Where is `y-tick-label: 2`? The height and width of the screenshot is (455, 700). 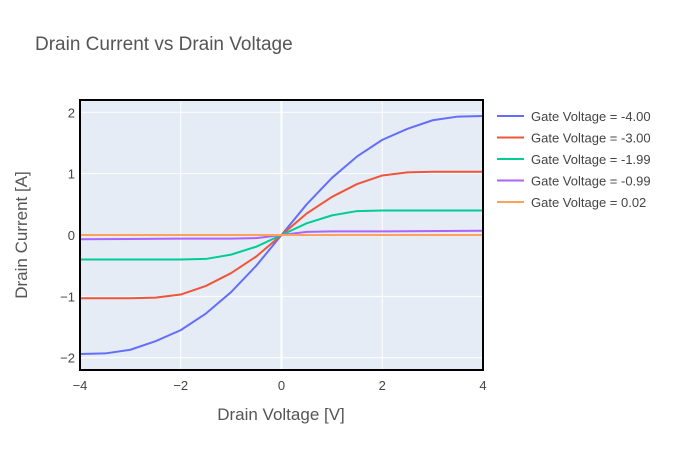 y-tick-label: 2 is located at coordinates (71, 112).